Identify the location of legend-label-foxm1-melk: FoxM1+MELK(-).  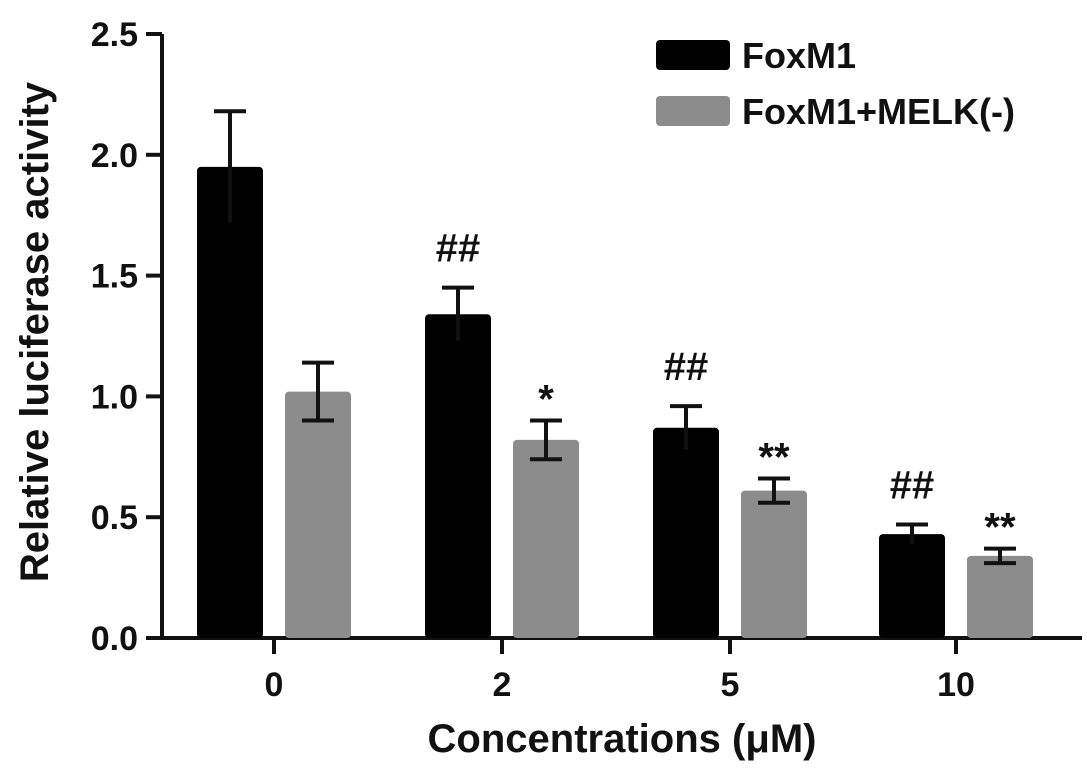
(878, 111).